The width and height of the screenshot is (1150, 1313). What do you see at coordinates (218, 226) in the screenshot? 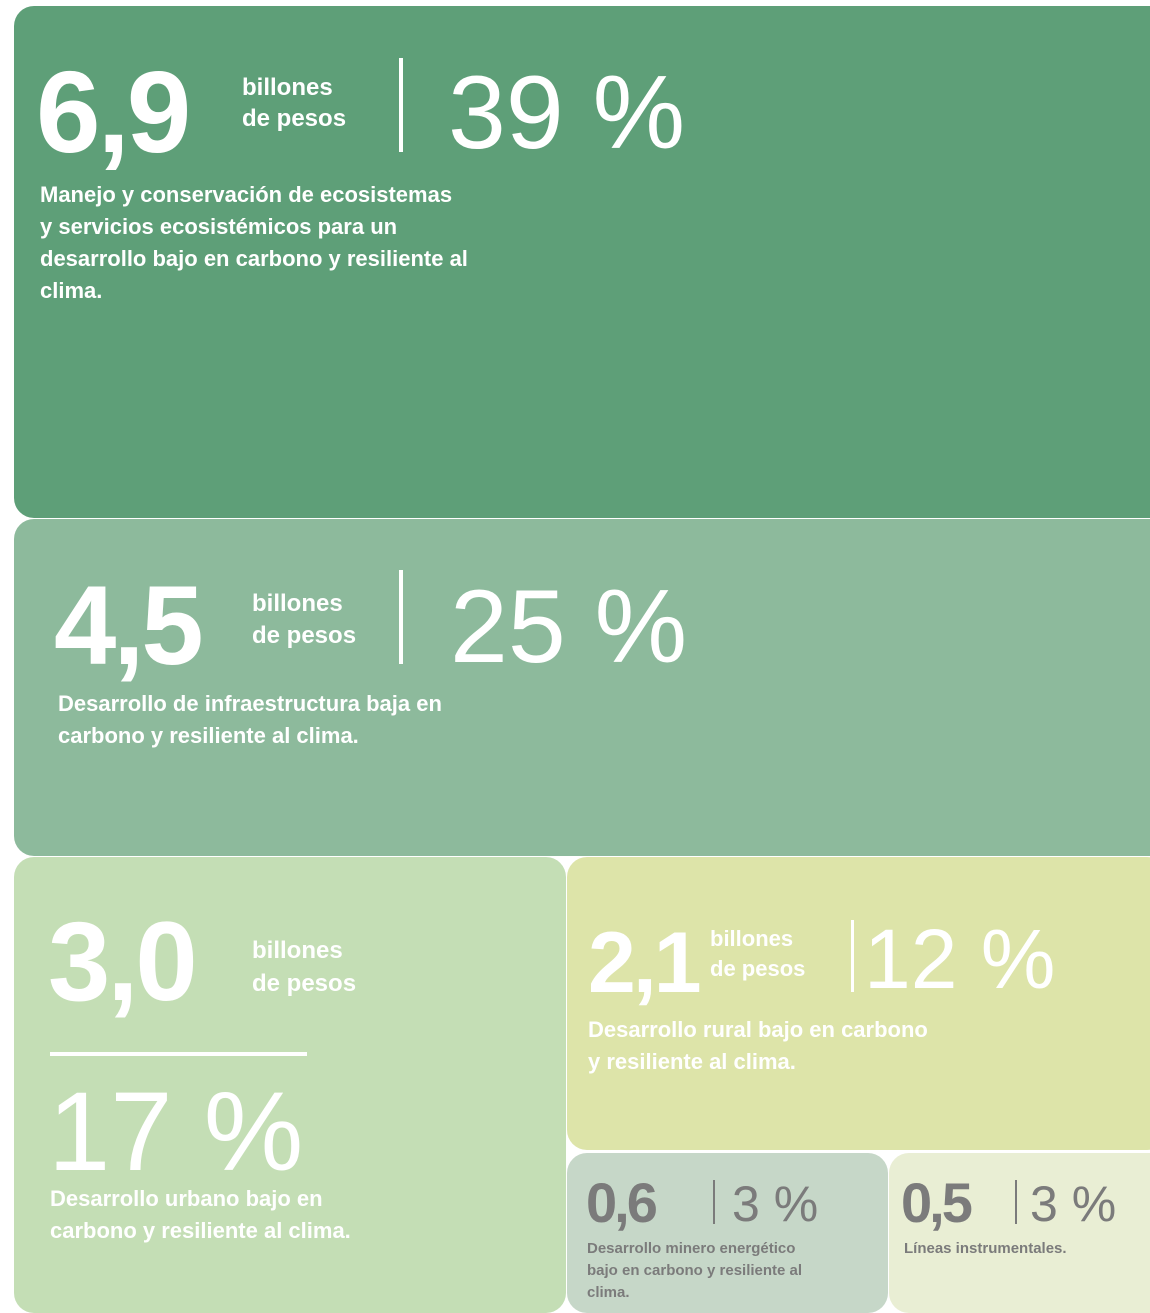
I see `line: y servicios ecosistémicos para un` at bounding box center [218, 226].